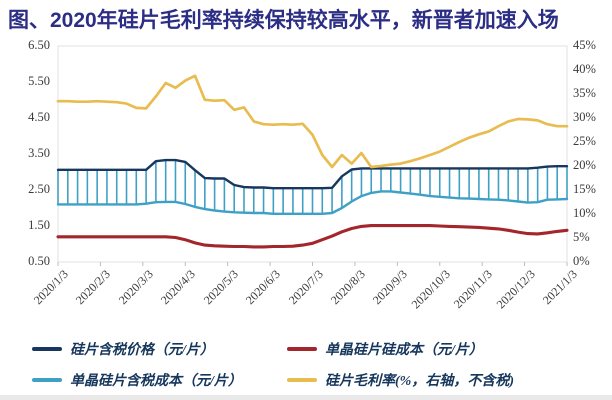  Describe the element at coordinates (39, 153) in the screenshot. I see `y-axis-left-tick-label: 3.50` at that location.